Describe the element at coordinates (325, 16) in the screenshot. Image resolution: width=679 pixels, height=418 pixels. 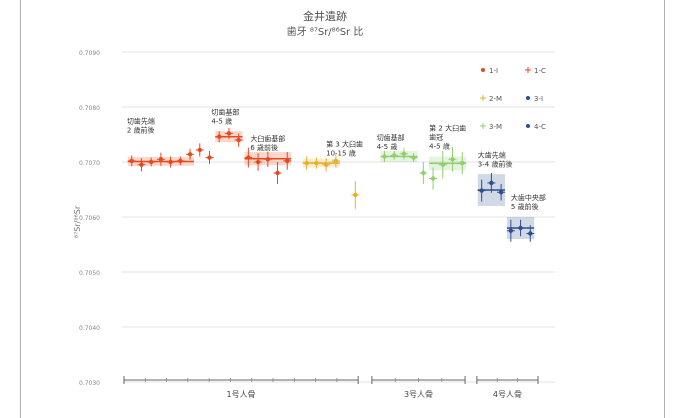
I see `chart-title: 金井遺跡` at that location.